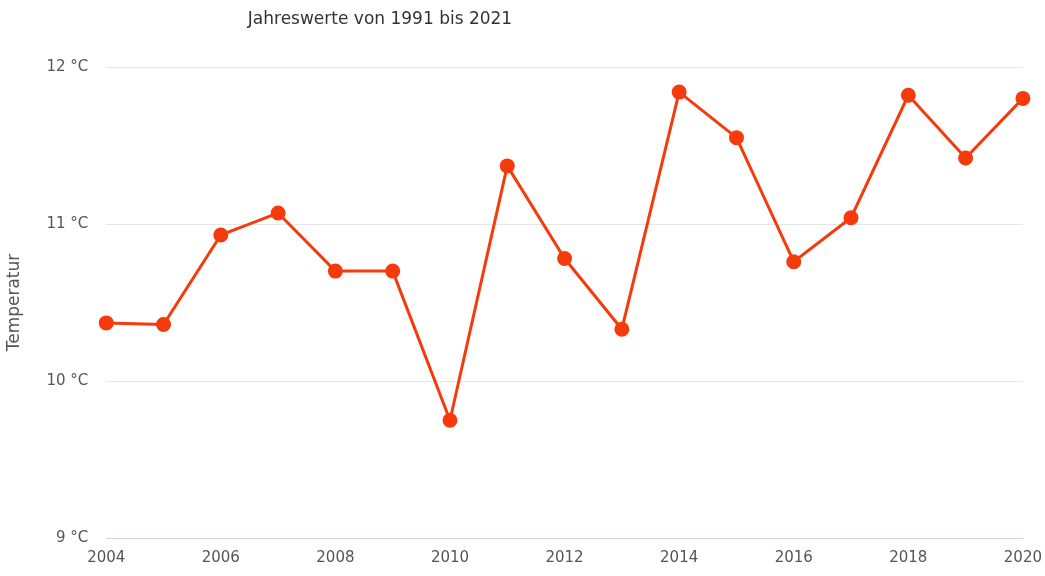 This screenshot has height=576, width=1045. What do you see at coordinates (12, 303) in the screenshot?
I see `y-axis-title: Temperatur` at bounding box center [12, 303].